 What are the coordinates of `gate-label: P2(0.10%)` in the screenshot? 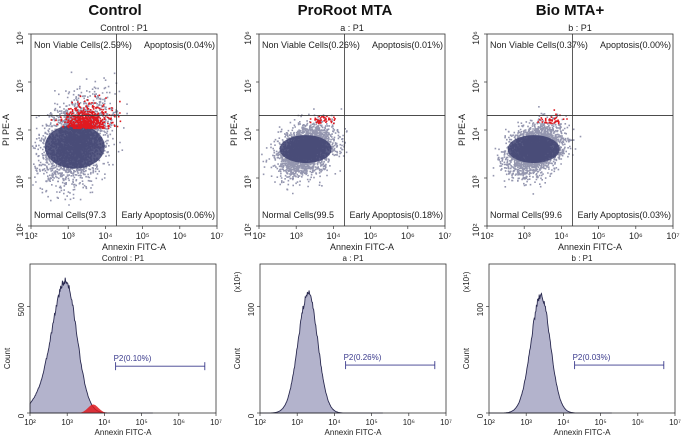 It's located at (133, 358).